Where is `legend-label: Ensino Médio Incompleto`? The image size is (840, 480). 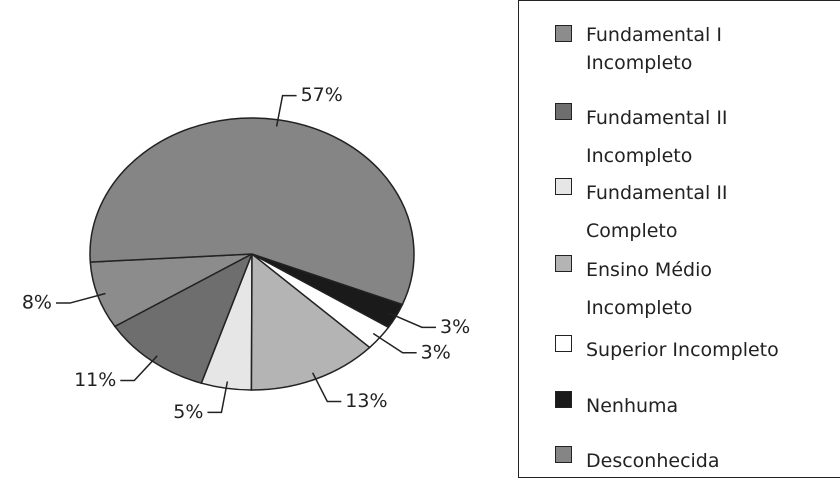
legend-label: Ensino Médio Incompleto is located at coordinates (649, 289).